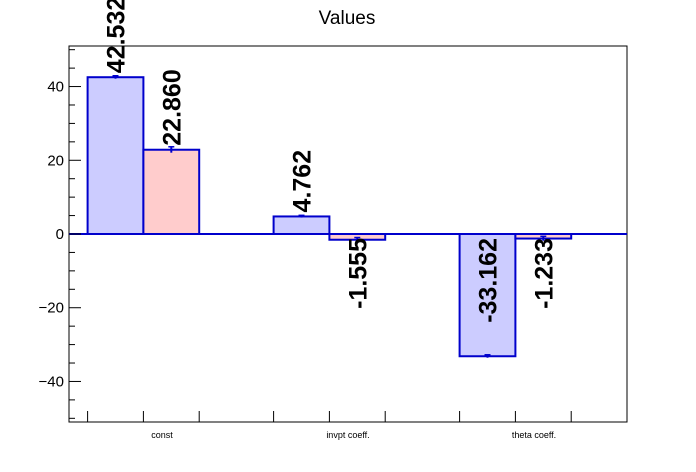  I want to click on data-label-series1-1: 42.532, so click(117, 36).